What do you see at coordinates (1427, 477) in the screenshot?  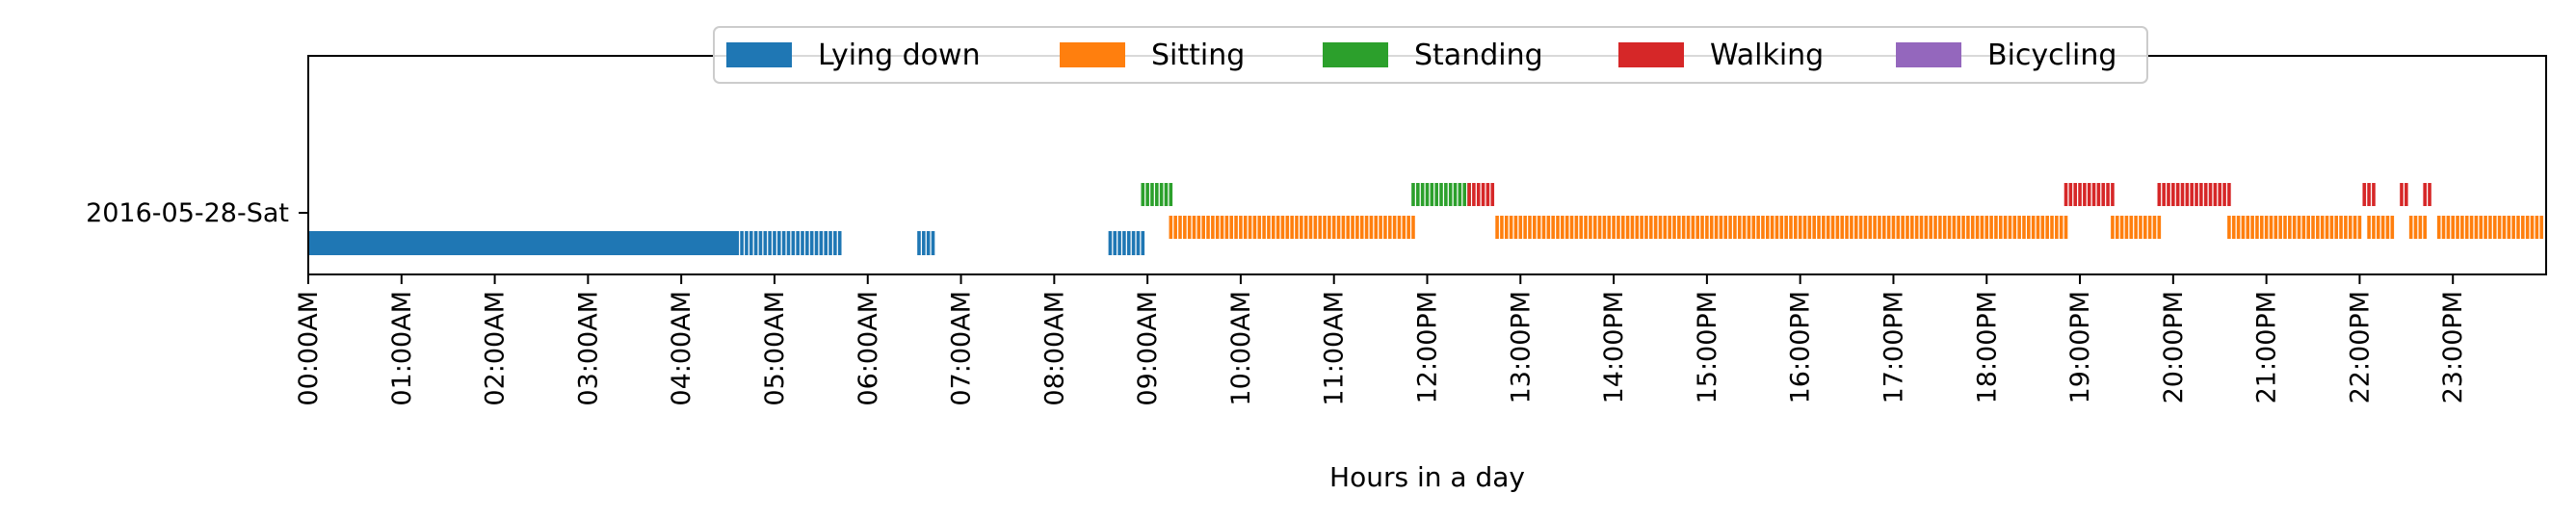 I see `x-axis-label: Hours in a day` at bounding box center [1427, 477].